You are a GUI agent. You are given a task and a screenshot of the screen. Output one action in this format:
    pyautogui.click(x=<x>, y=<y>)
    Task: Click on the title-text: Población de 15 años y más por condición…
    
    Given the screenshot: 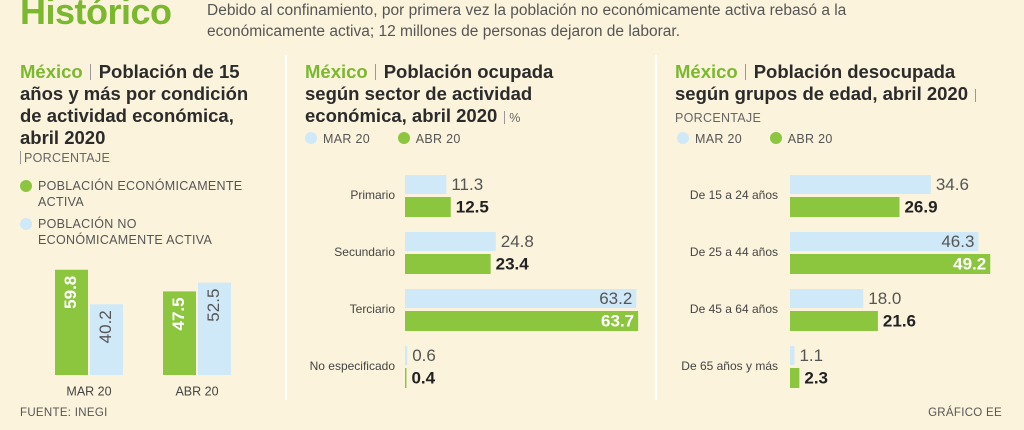 What is the action you would take?
    pyautogui.click(x=134, y=104)
    